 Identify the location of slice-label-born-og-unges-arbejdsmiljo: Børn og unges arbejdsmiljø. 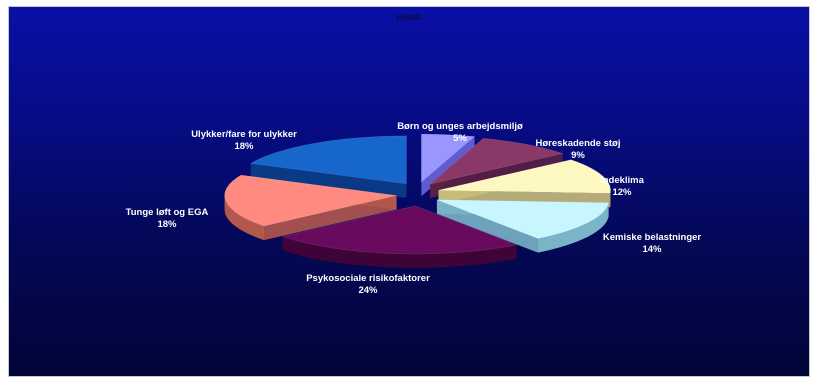
(460, 126).